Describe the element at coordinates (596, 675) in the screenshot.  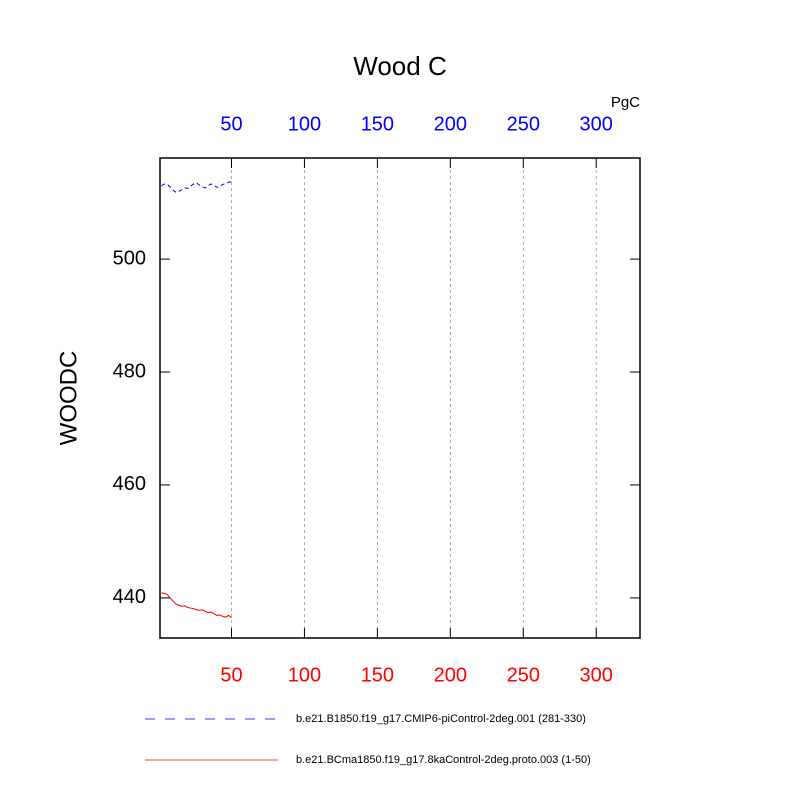
I see `x-tick-label: 300` at that location.